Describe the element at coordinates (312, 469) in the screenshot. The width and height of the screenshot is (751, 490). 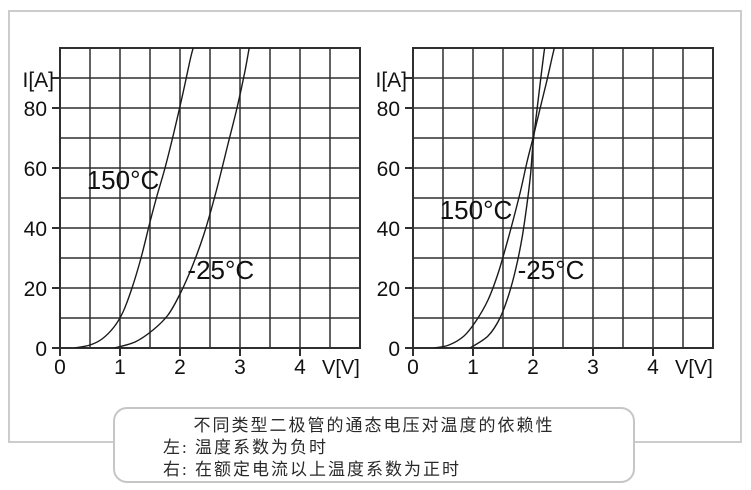
I see `caption-right-note: 右: 在额定电流以上温度系数为正时` at that location.